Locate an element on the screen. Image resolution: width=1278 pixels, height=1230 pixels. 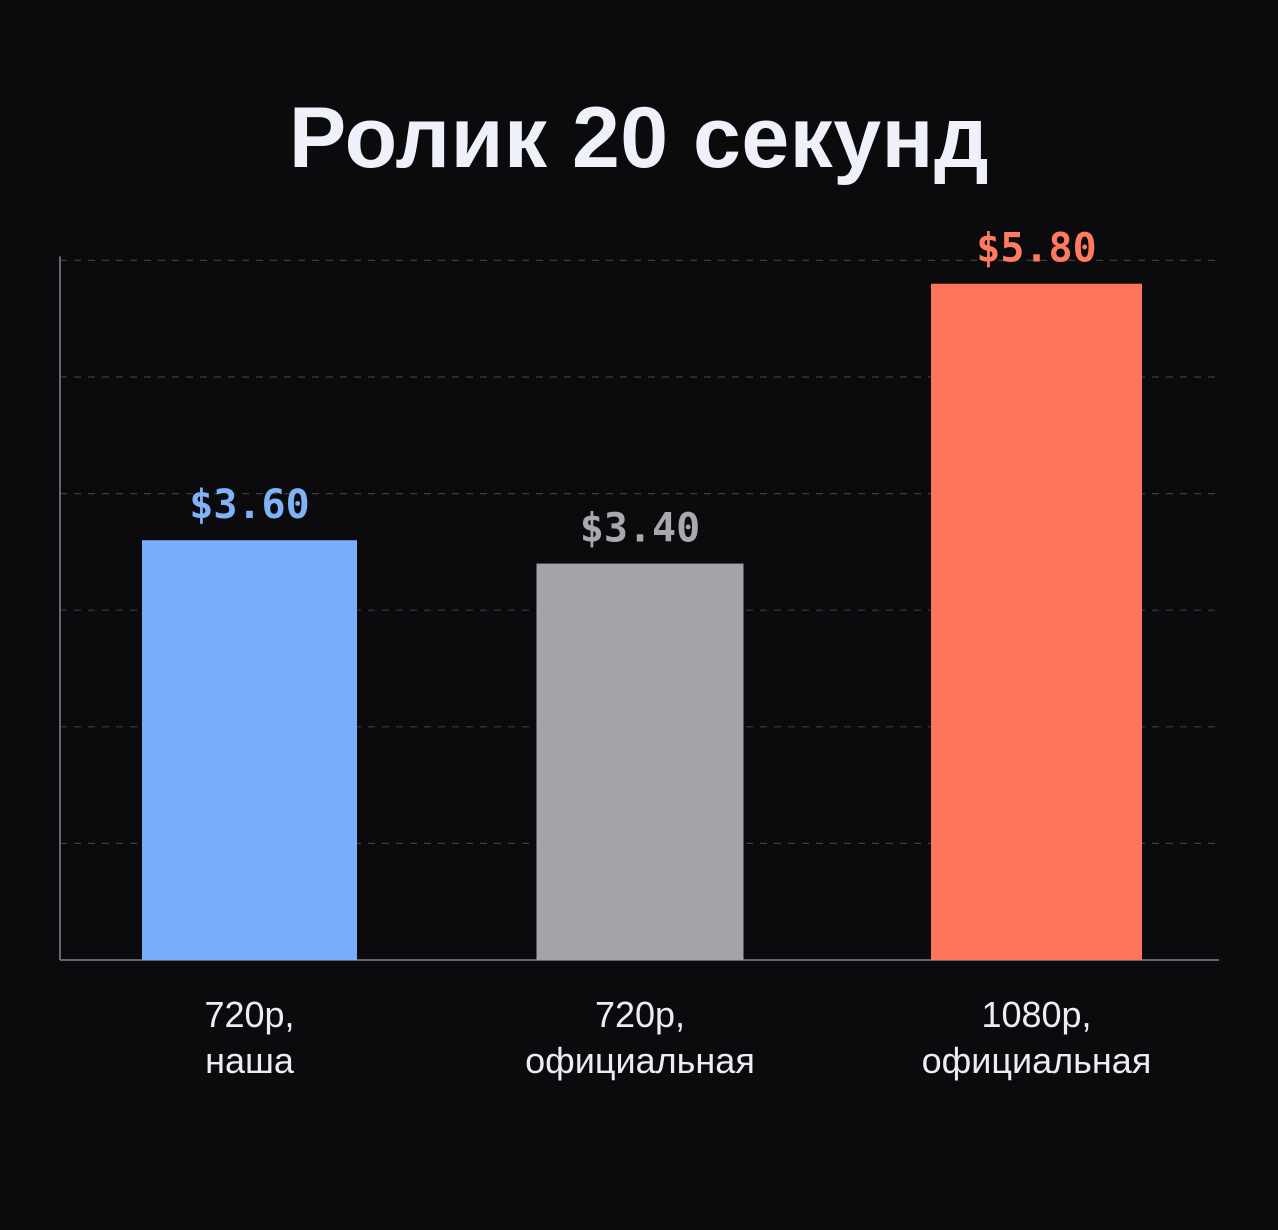
category-tick-label: наша is located at coordinates (250, 1060).